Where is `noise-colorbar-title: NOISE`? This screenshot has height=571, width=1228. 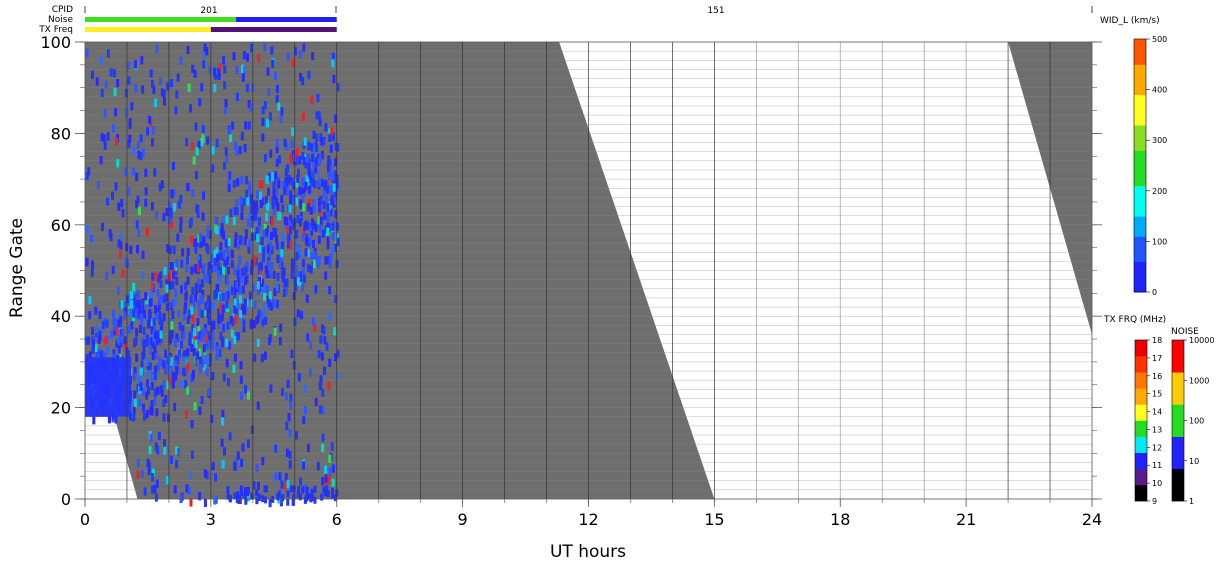
noise-colorbar-title: NOISE is located at coordinates (1185, 332).